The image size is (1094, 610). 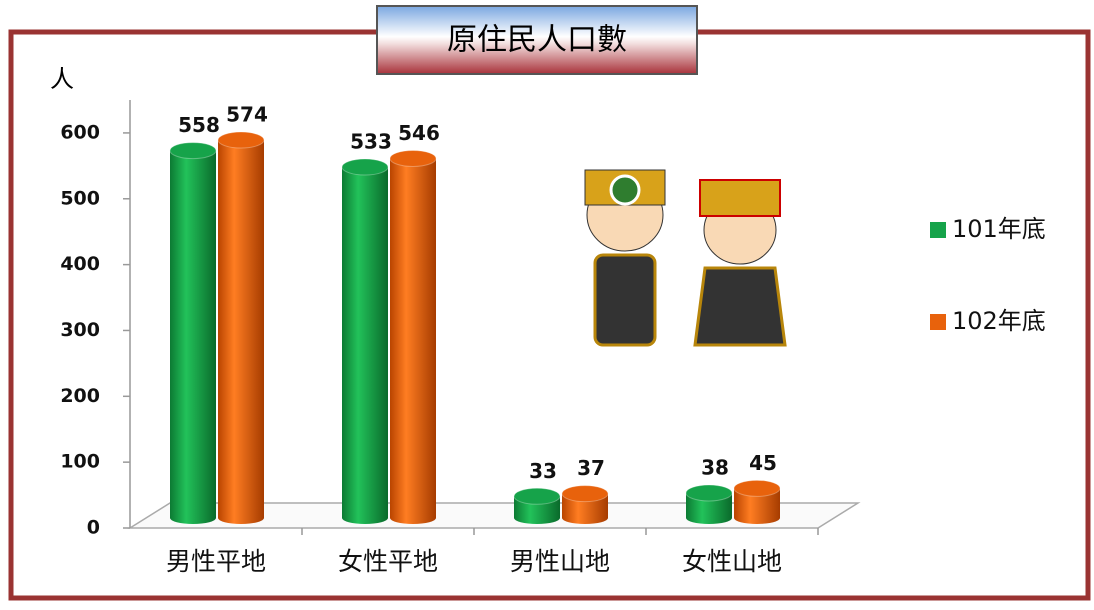 What do you see at coordinates (419, 133) in the screenshot?
I see `value-label: 546` at bounding box center [419, 133].